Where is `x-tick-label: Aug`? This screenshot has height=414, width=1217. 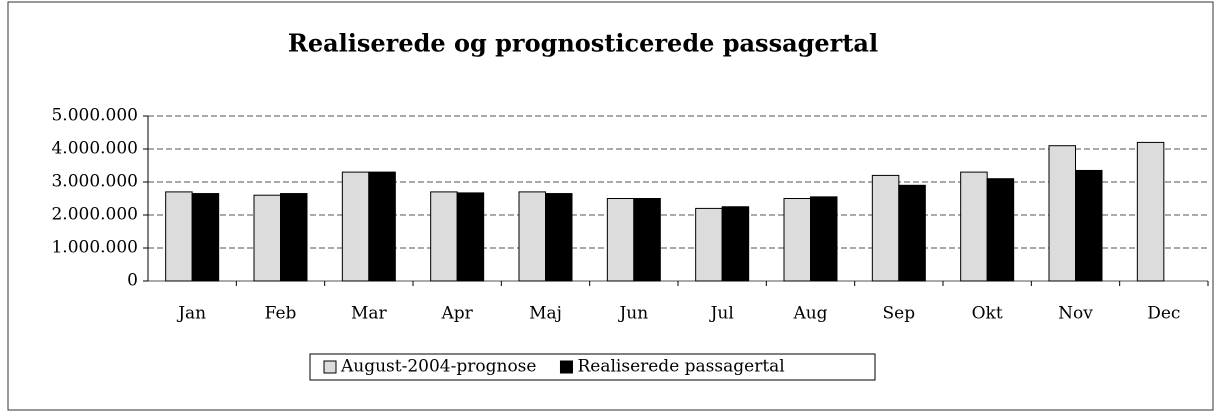
x-tick-label: Aug is located at coordinates (809, 314).